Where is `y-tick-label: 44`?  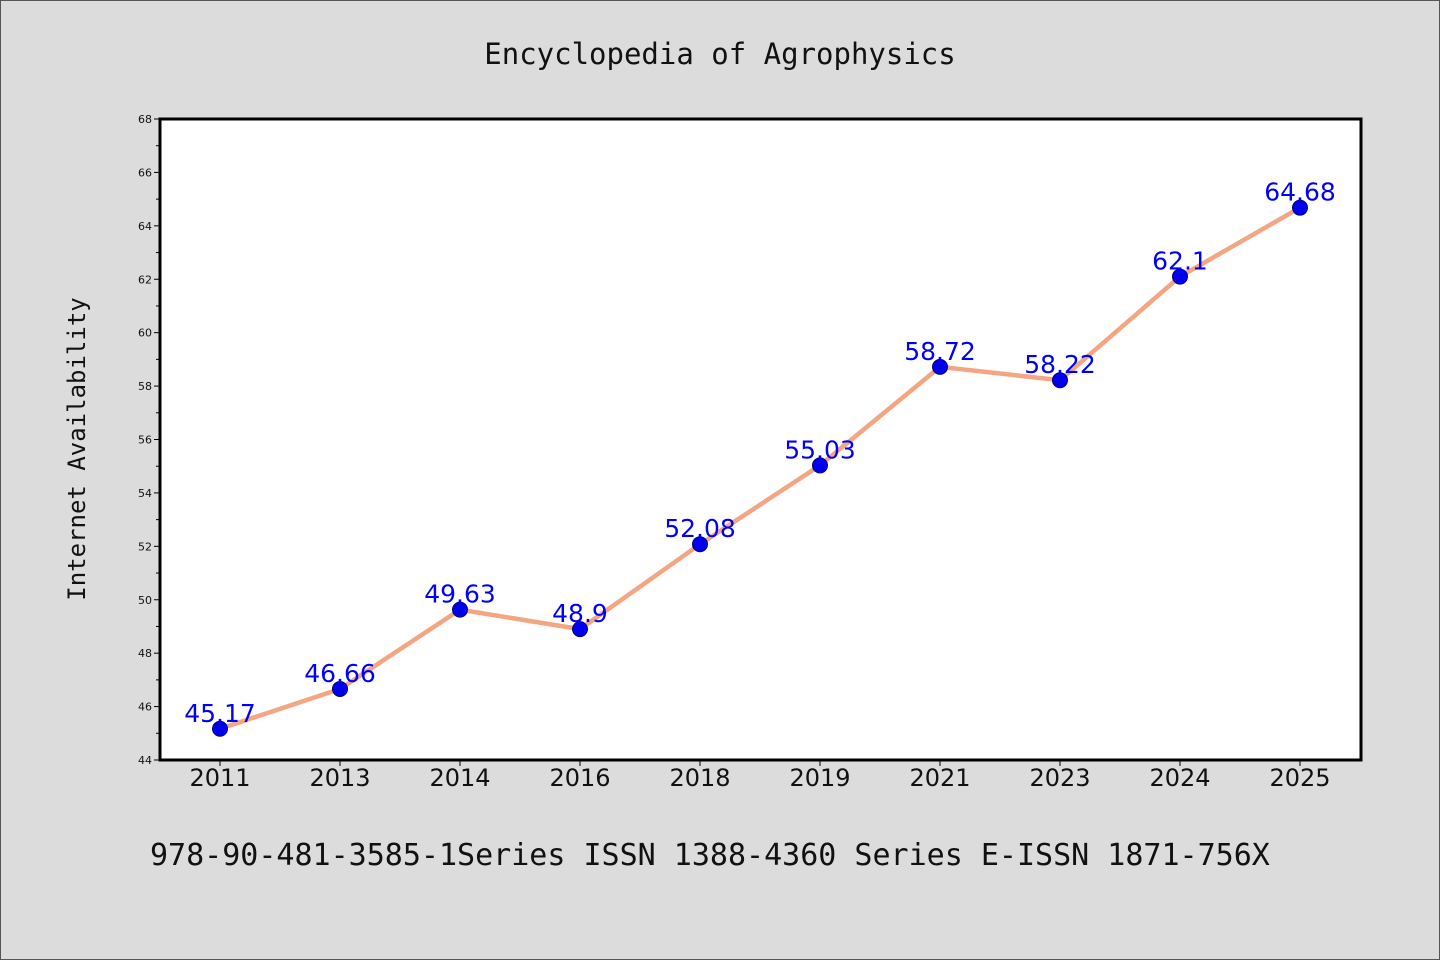 y-tick-label: 44 is located at coordinates (145, 760).